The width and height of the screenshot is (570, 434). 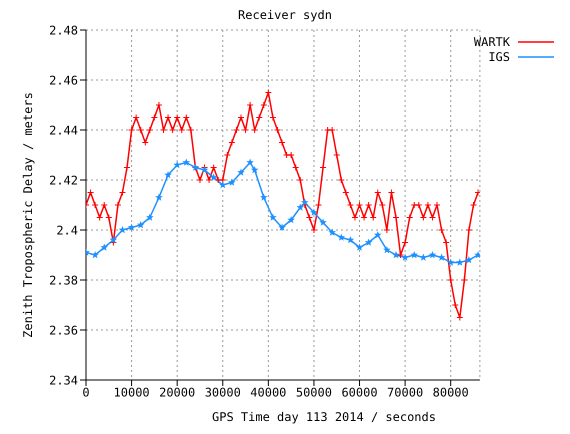 What do you see at coordinates (450, 393) in the screenshot?
I see `x-tick-label: 80000` at bounding box center [450, 393].